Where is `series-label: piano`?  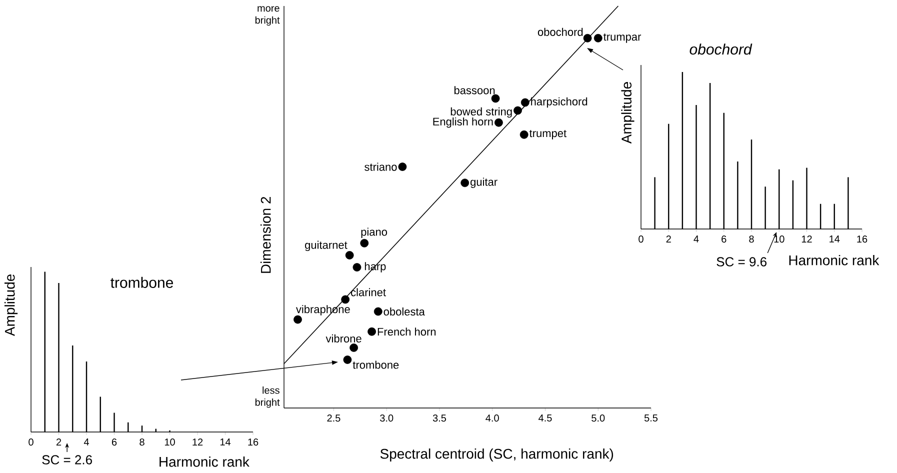 series-label: piano is located at coordinates (374, 233).